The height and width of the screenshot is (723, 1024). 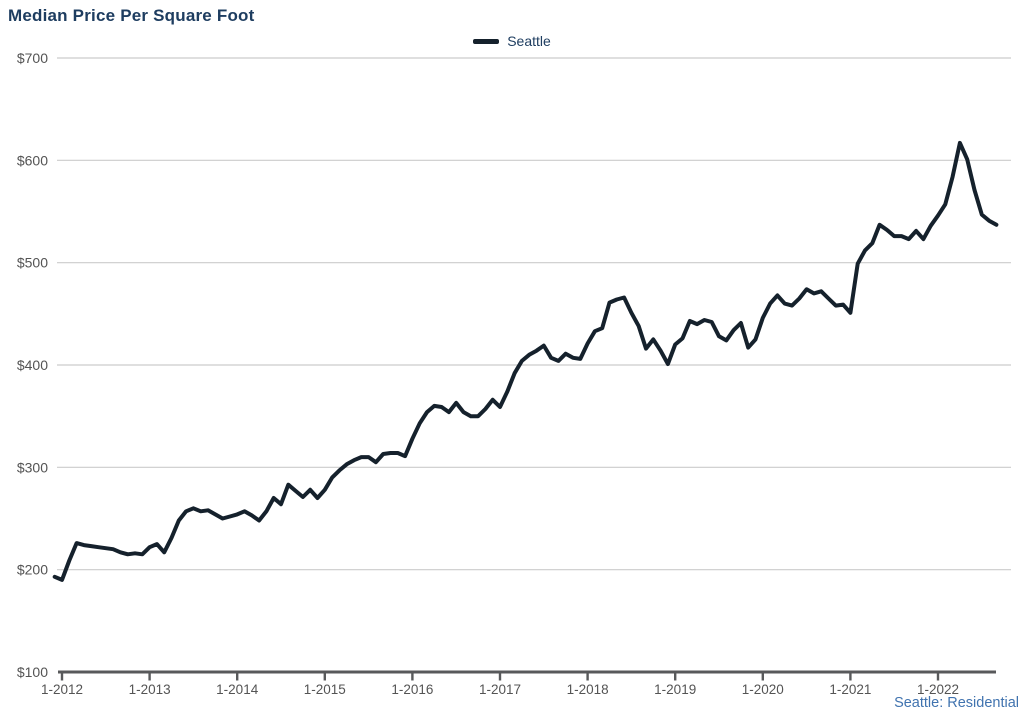 I want to click on x-axis-label: 1-2012, so click(x=62, y=689).